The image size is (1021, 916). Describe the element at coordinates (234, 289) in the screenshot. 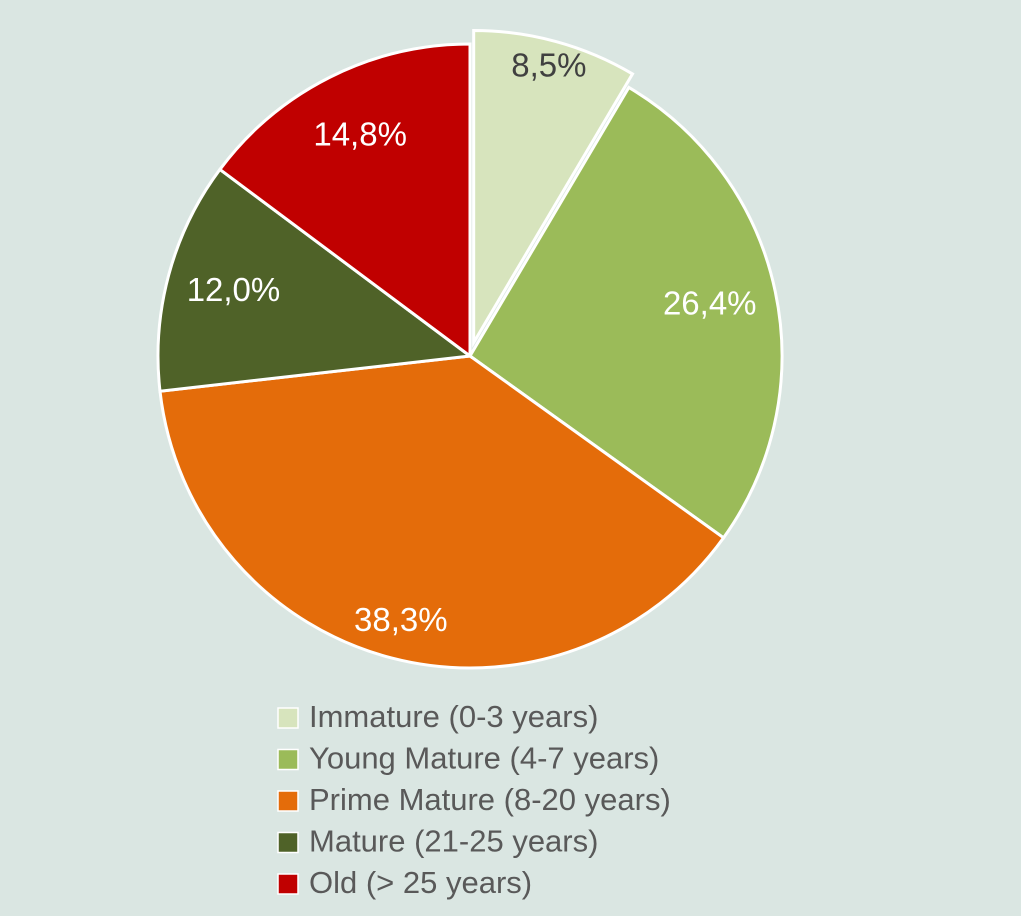

I see `data-label: 12,0%` at that location.